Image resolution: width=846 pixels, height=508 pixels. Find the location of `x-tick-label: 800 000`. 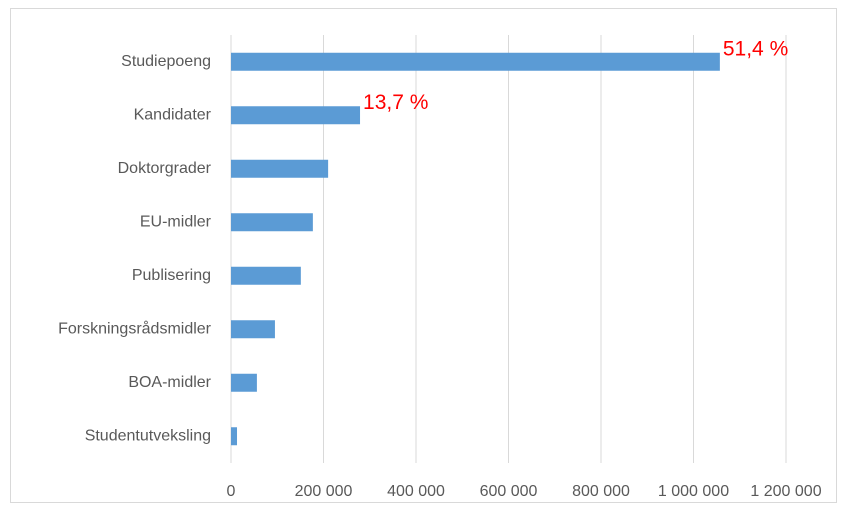

x-tick-label: 800 000 is located at coordinates (601, 491).